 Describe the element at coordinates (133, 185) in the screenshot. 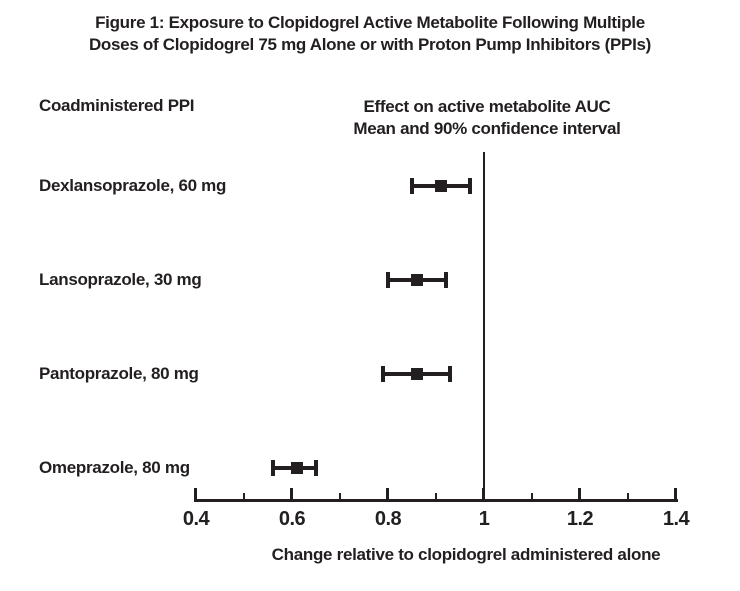

I see `row-label: Dexlansoprazole, 60 mg` at that location.